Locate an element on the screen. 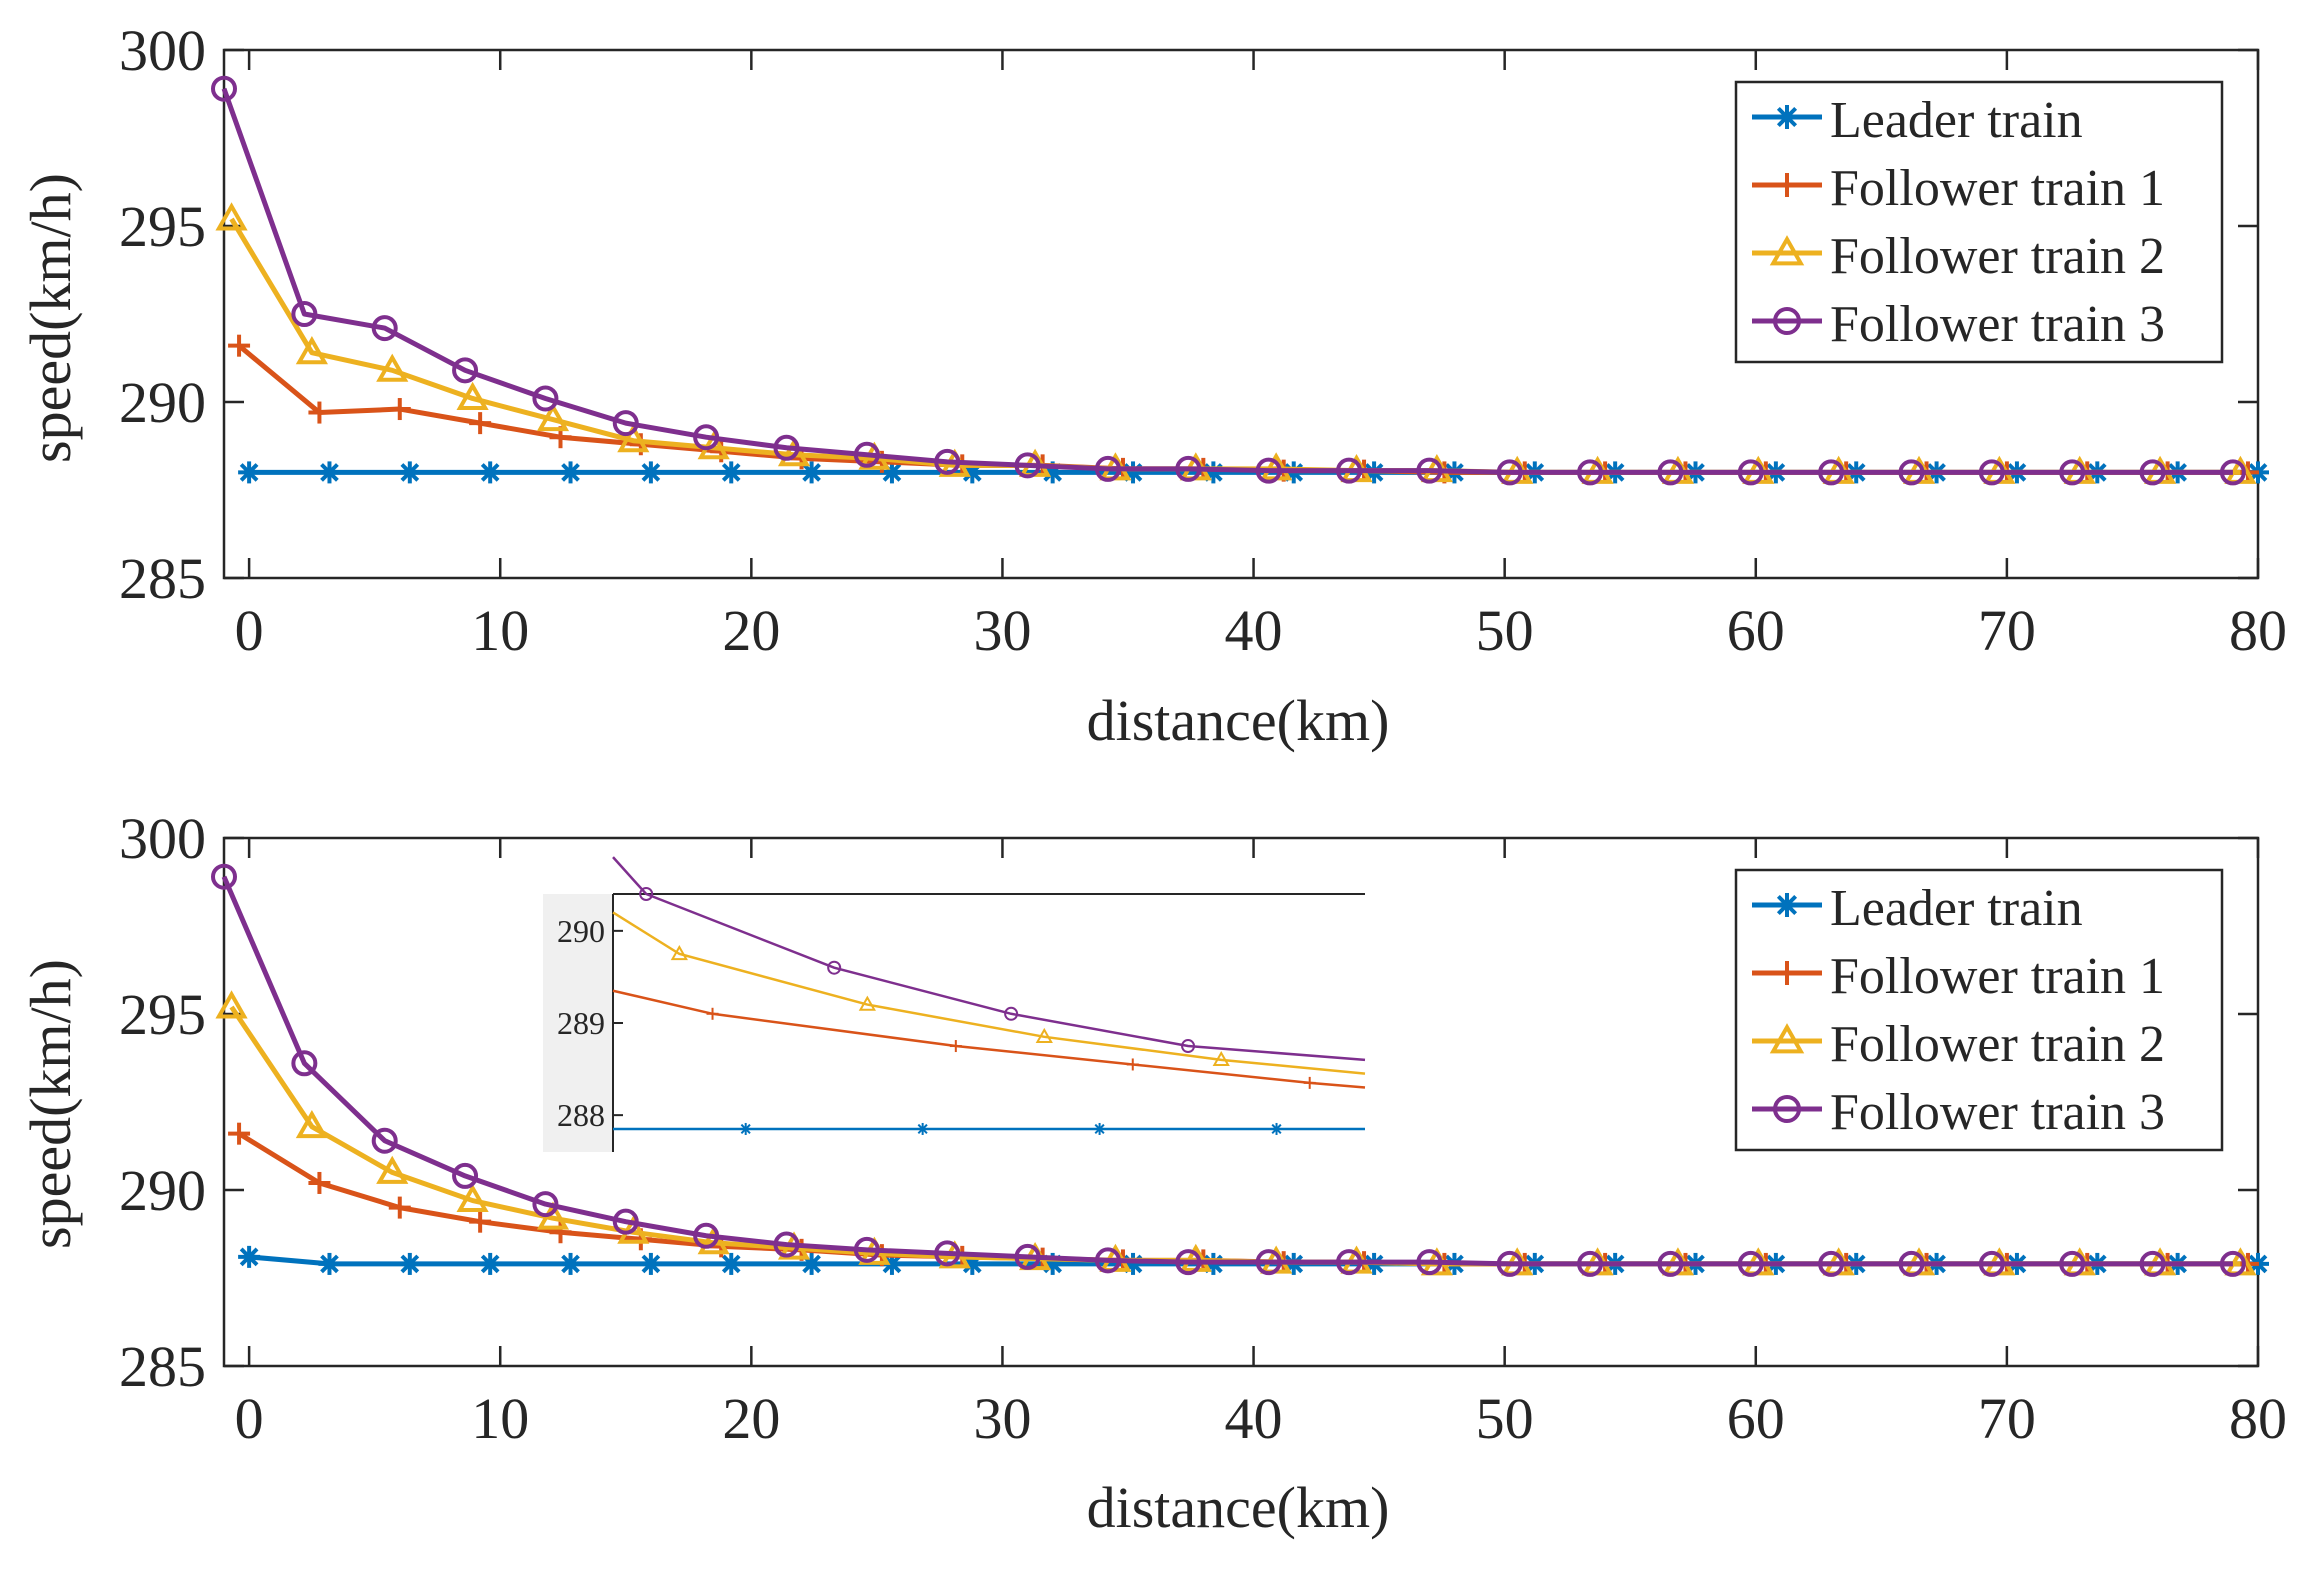  inset-y-tick-label: 288 is located at coordinates (581, 1115).